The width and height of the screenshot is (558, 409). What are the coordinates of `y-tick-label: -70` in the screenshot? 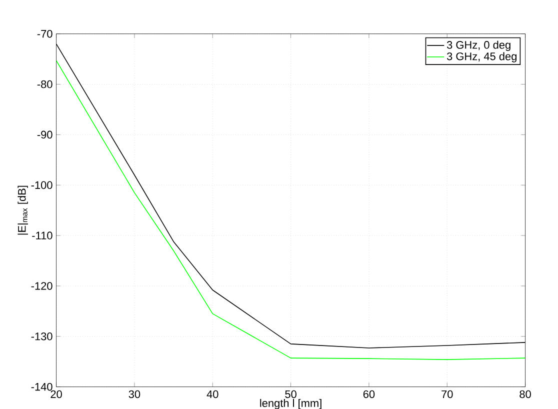 It's located at (44, 34).